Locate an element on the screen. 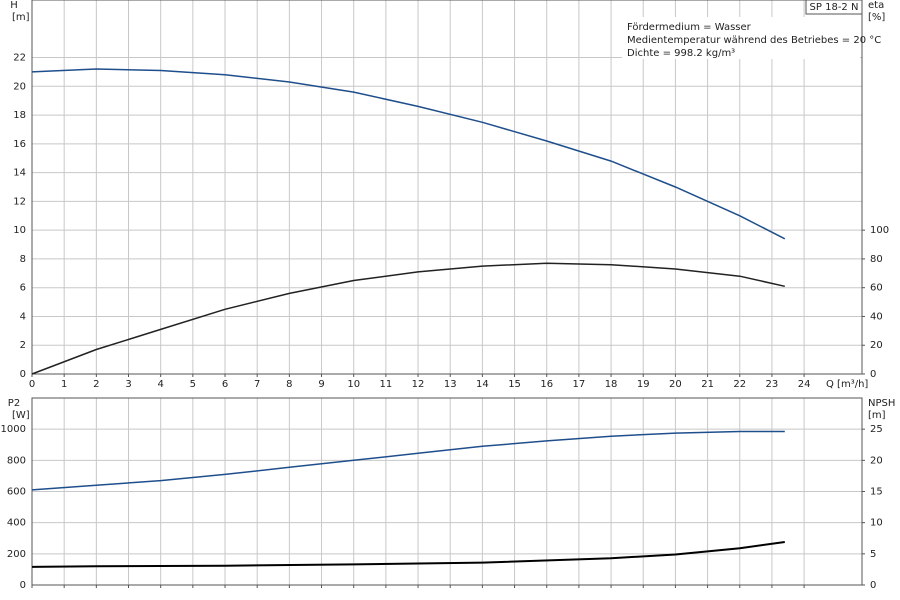 Image resolution: width=900 pixels, height=600 pixels. x-tick-label: 13 is located at coordinates (450, 384).